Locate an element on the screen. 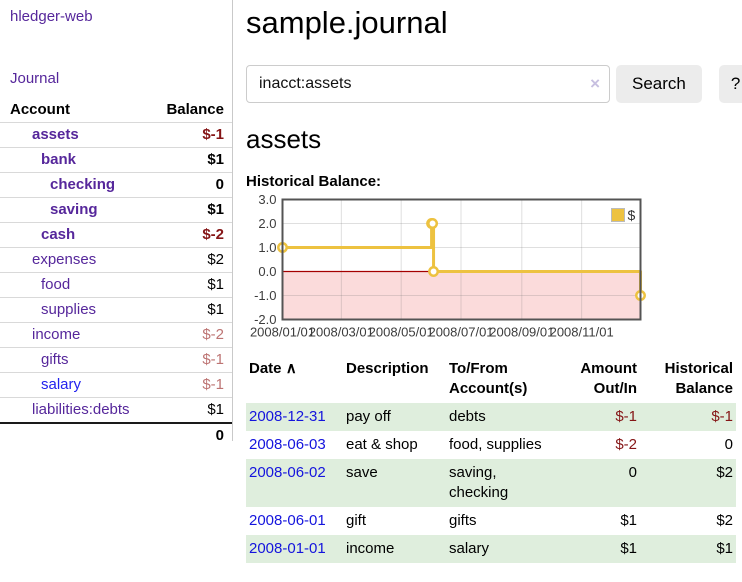  column-header-description: Description is located at coordinates (387, 369).